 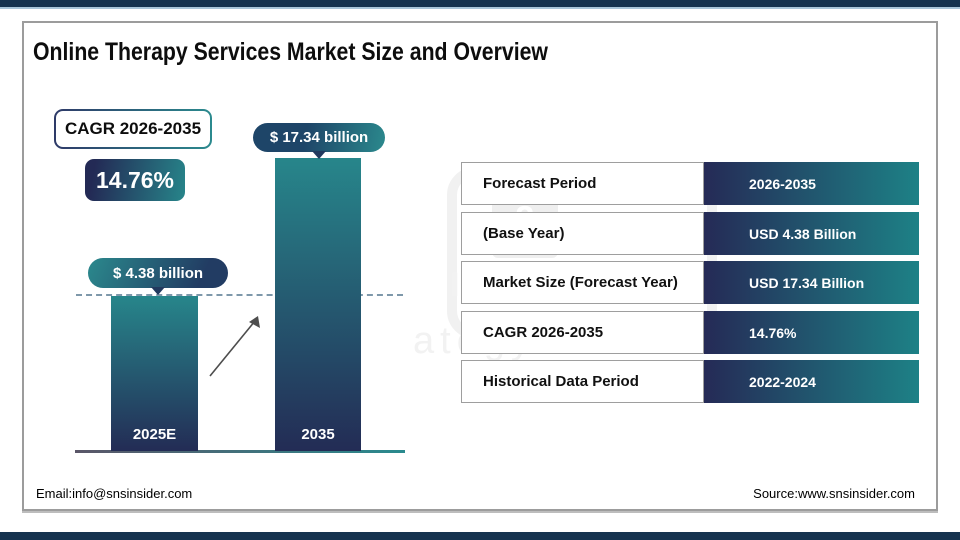 What do you see at coordinates (834, 493) in the screenshot?
I see `source-text: Source:www.snsinsider.com` at bounding box center [834, 493].